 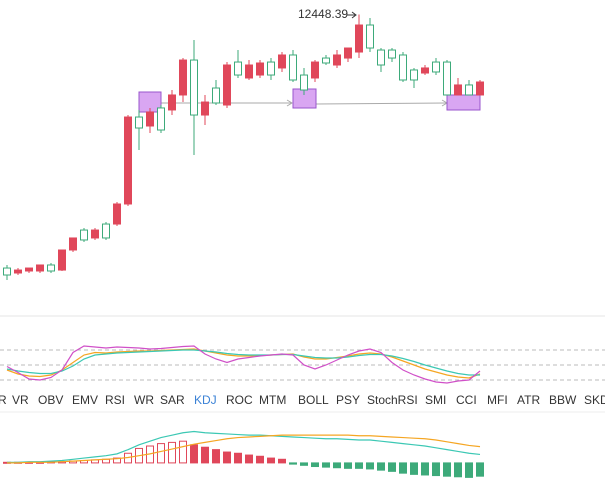 What do you see at coordinates (115, 400) in the screenshot?
I see `indicator-tab: RSI` at bounding box center [115, 400].